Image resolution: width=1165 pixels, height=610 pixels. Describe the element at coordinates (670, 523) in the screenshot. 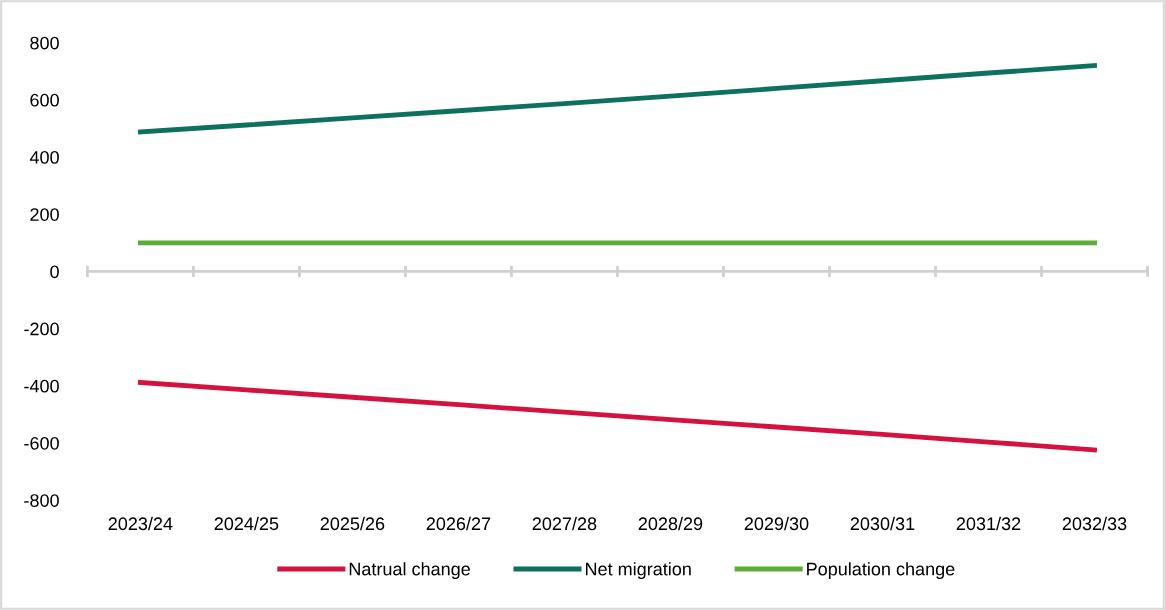

I see `x-tick-label: 2028/29` at that location.